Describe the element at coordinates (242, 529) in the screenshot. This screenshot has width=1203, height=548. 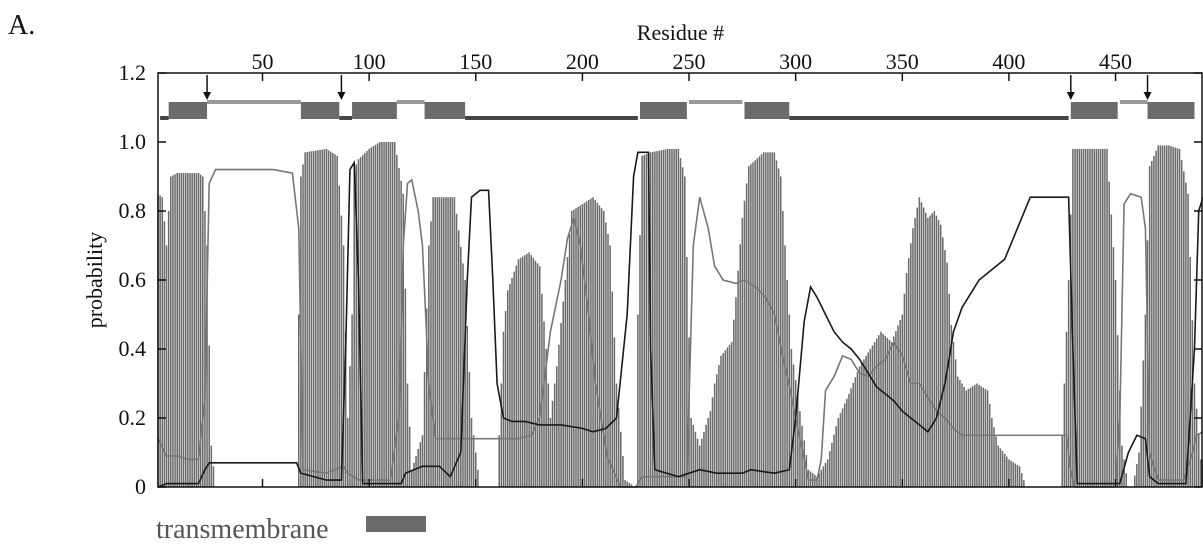
I see `legend-label-transmembrane: transmembrane` at that location.